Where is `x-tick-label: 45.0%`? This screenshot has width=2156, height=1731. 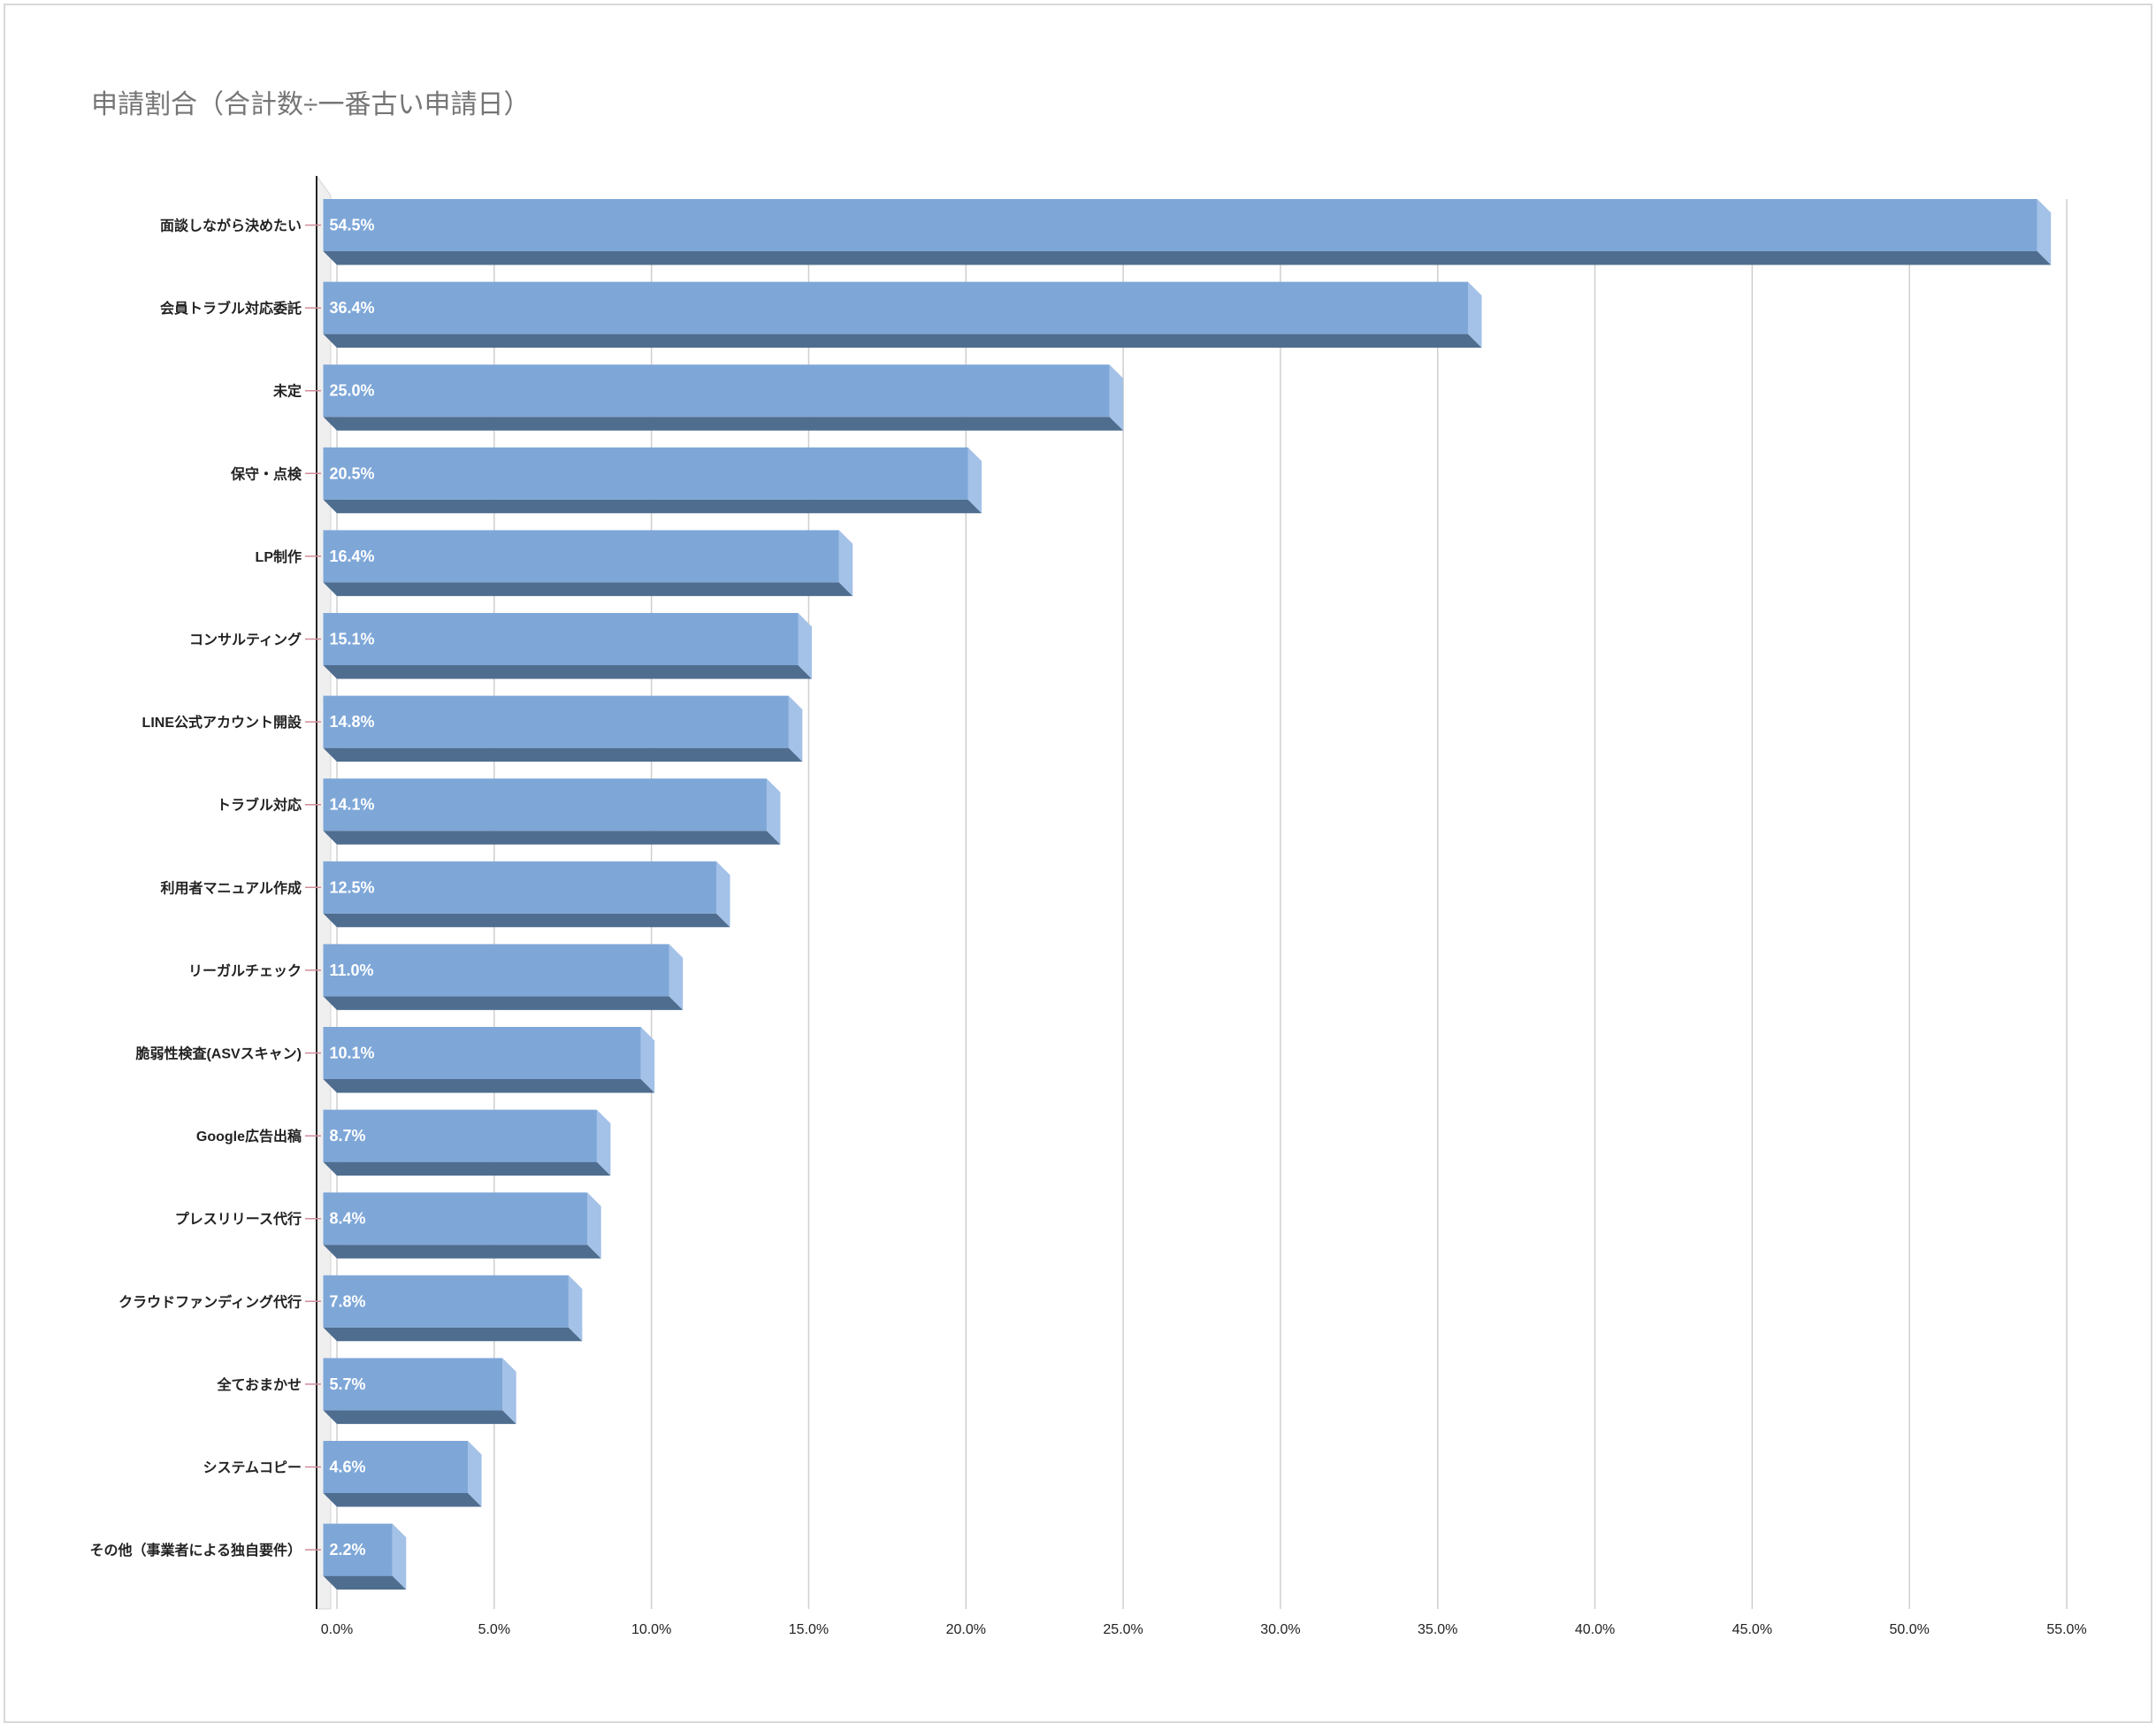
x-tick-label: 45.0% is located at coordinates (1752, 1629).